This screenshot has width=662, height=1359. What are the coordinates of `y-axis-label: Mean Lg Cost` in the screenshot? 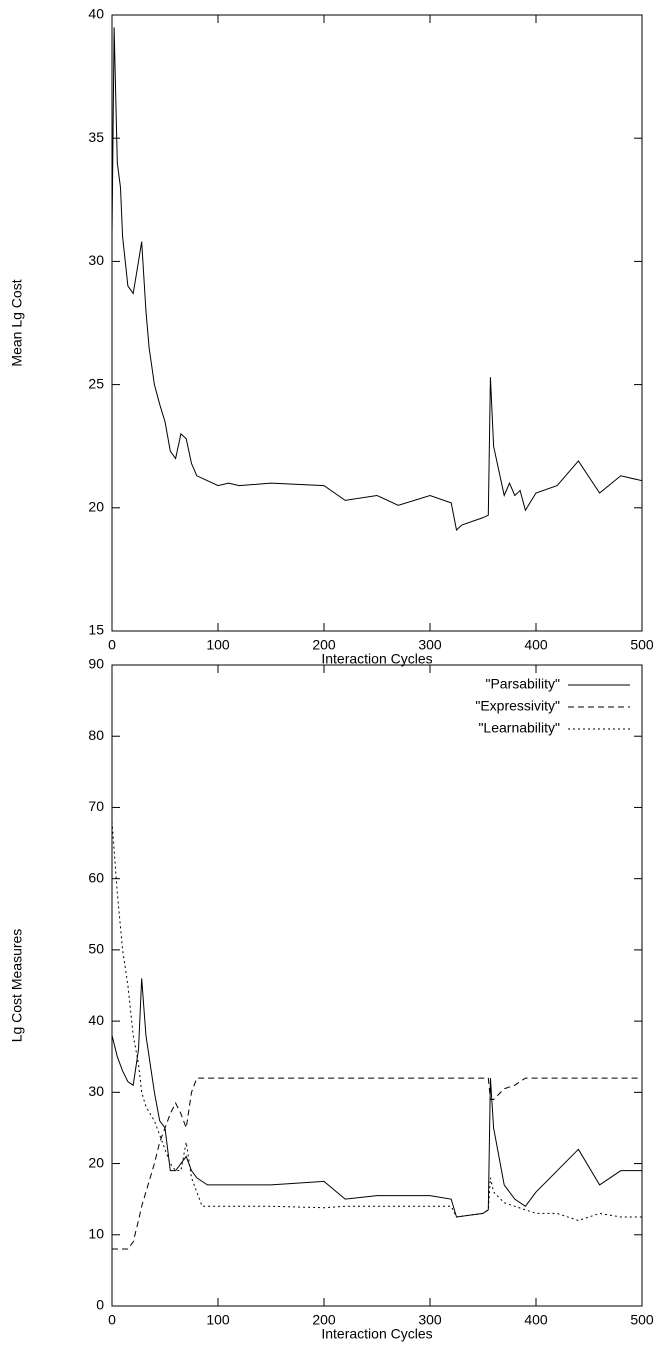 It's located at (17, 322).